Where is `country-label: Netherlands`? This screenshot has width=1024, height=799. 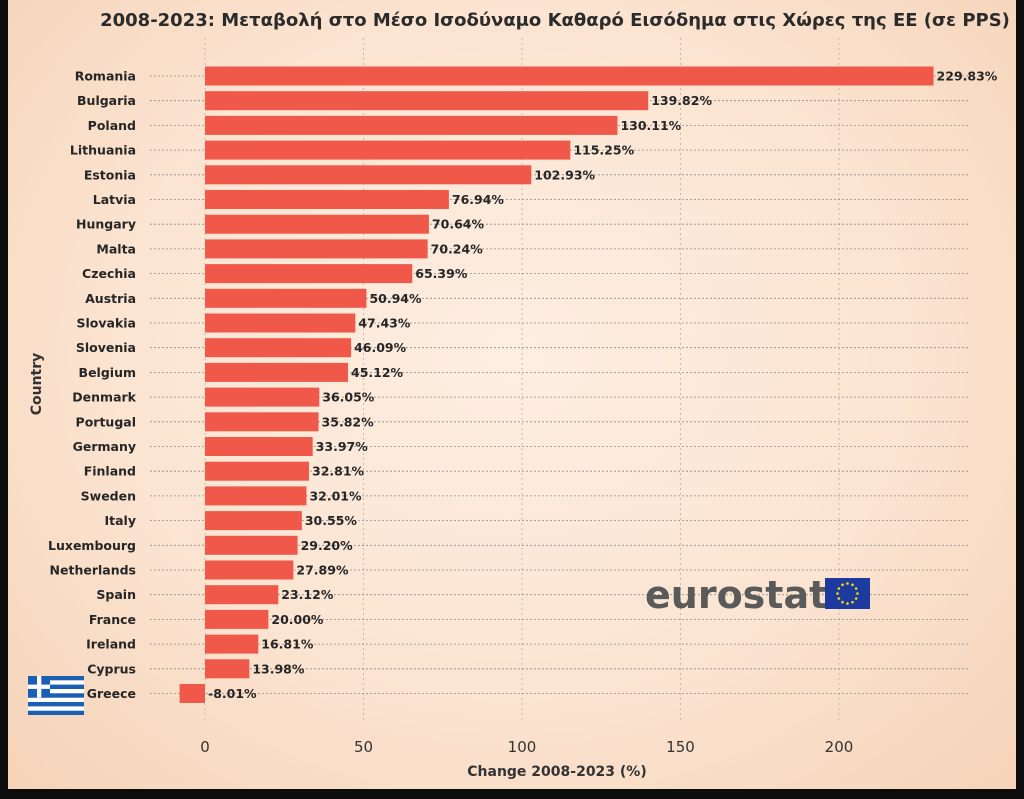 country-label: Netherlands is located at coordinates (93, 570).